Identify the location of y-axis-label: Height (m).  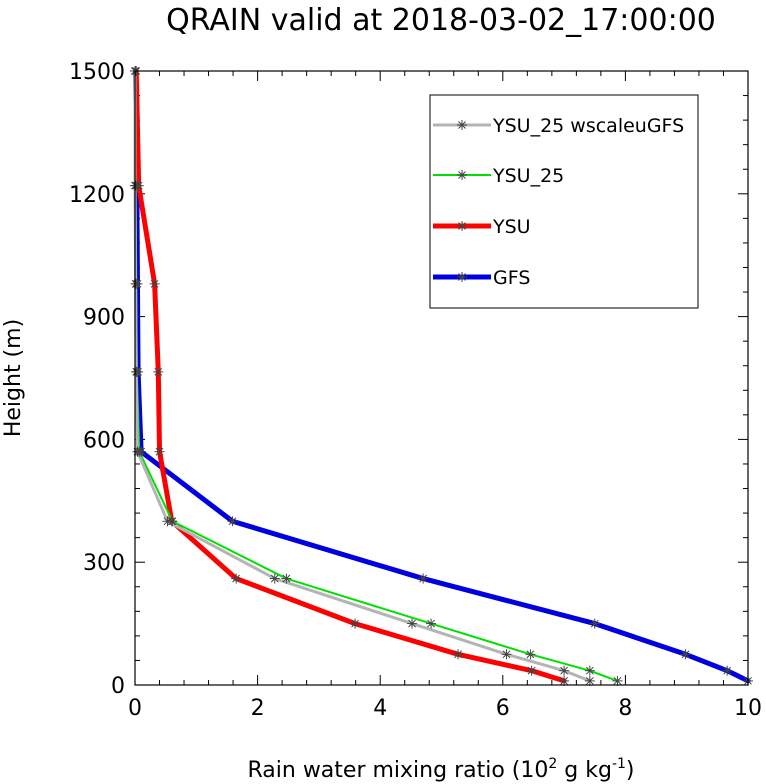
(13, 378).